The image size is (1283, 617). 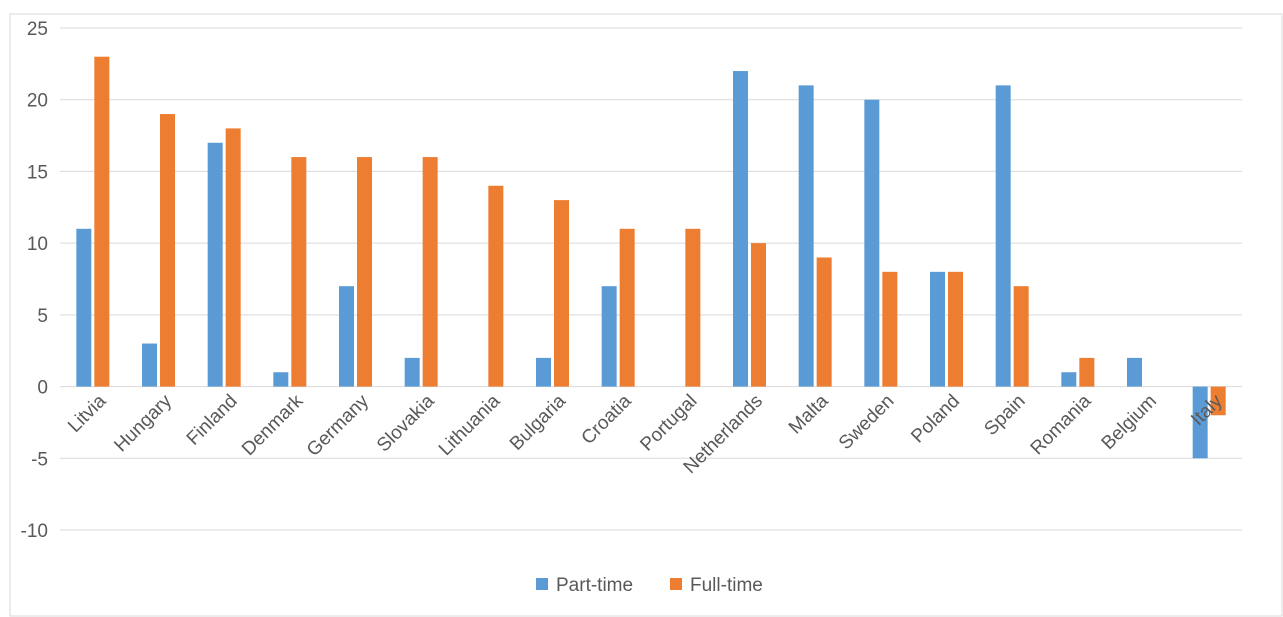 I want to click on bar-full-time-croatia, so click(x=627, y=307).